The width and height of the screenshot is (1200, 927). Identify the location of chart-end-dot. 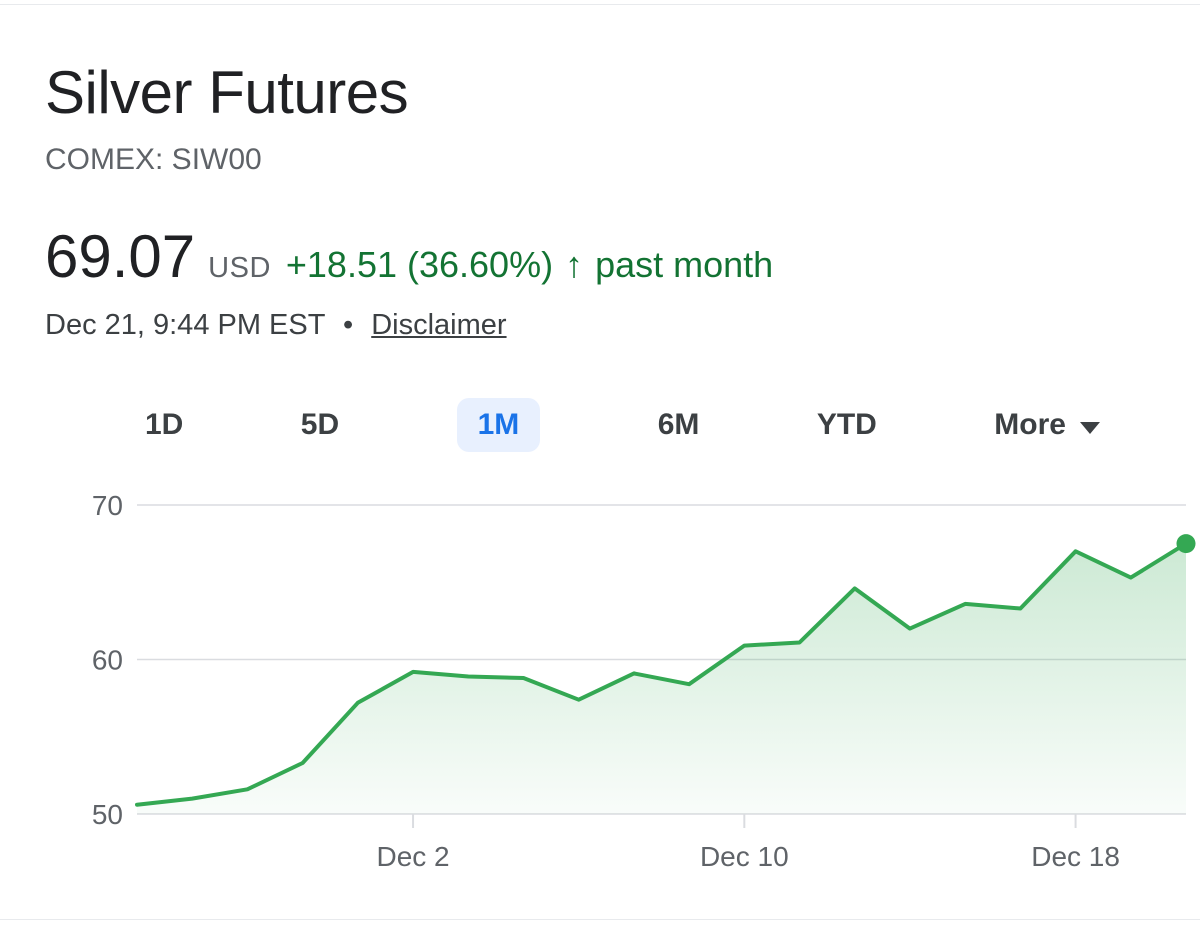
(1186, 544).